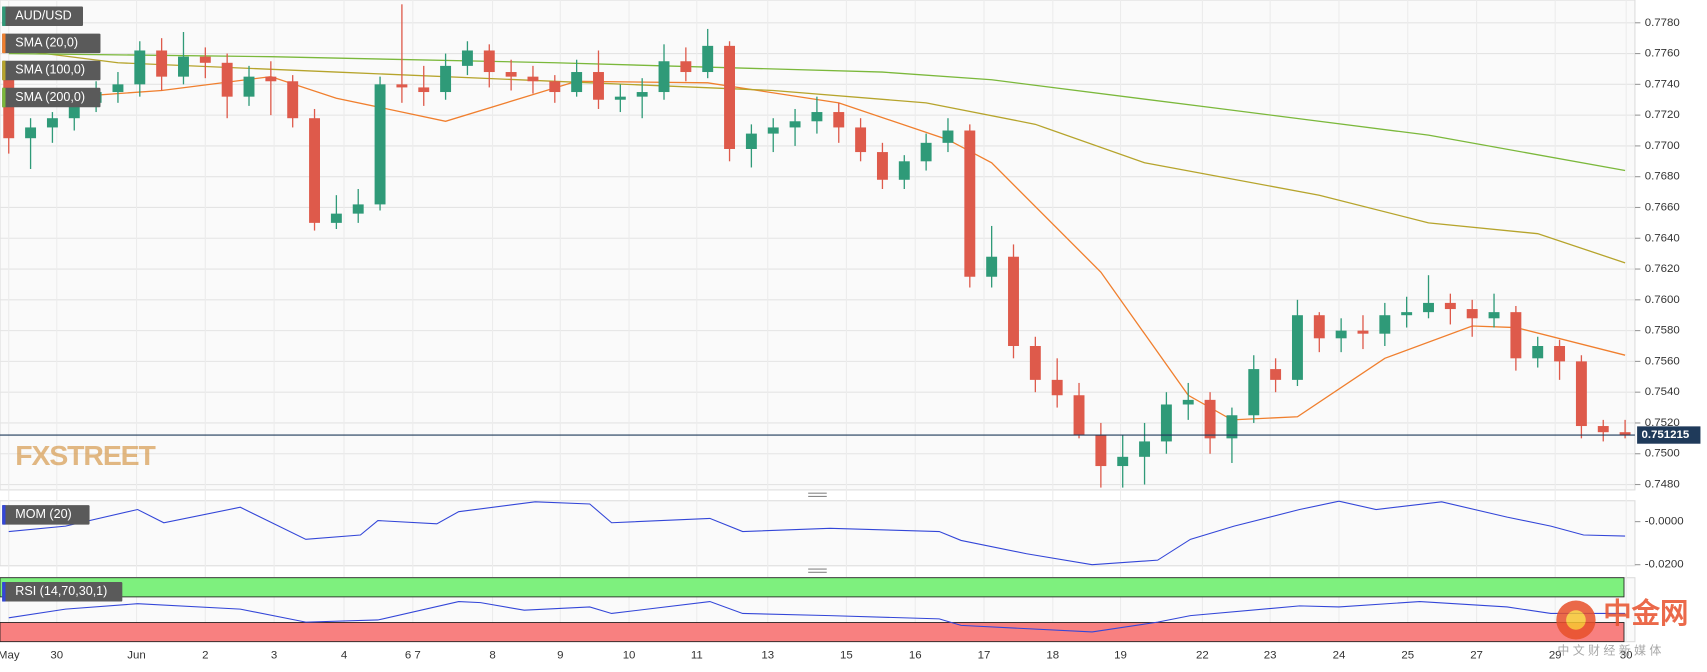 The width and height of the screenshot is (1707, 672). Describe the element at coordinates (1665, 435) in the screenshot. I see `last-price-label: 0.751215` at that location.